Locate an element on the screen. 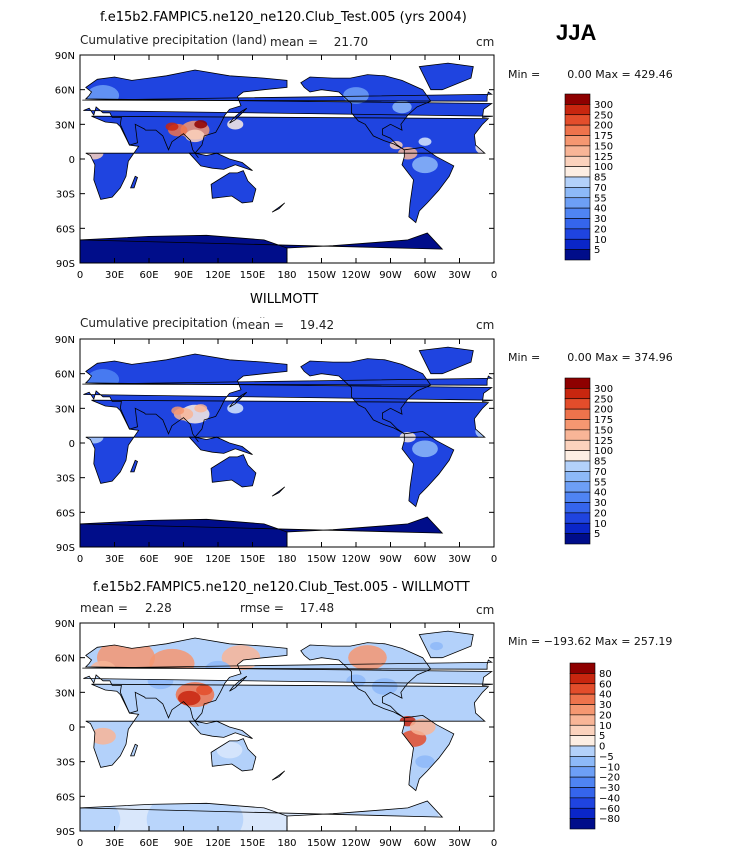 The width and height of the screenshot is (733, 856). coastline-nz is located at coordinates (278, 207).